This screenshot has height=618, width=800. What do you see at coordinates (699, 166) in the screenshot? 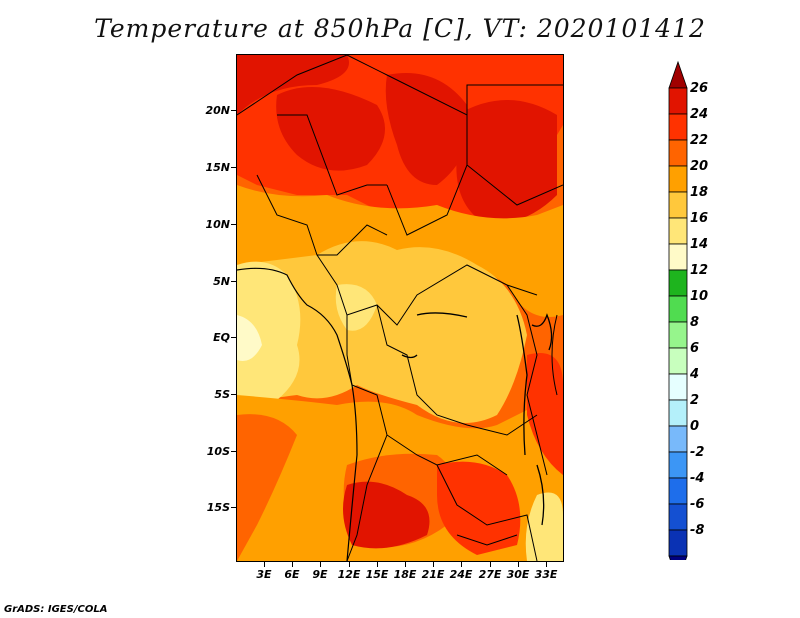
I see `colorbar-label: 20` at bounding box center [699, 166].